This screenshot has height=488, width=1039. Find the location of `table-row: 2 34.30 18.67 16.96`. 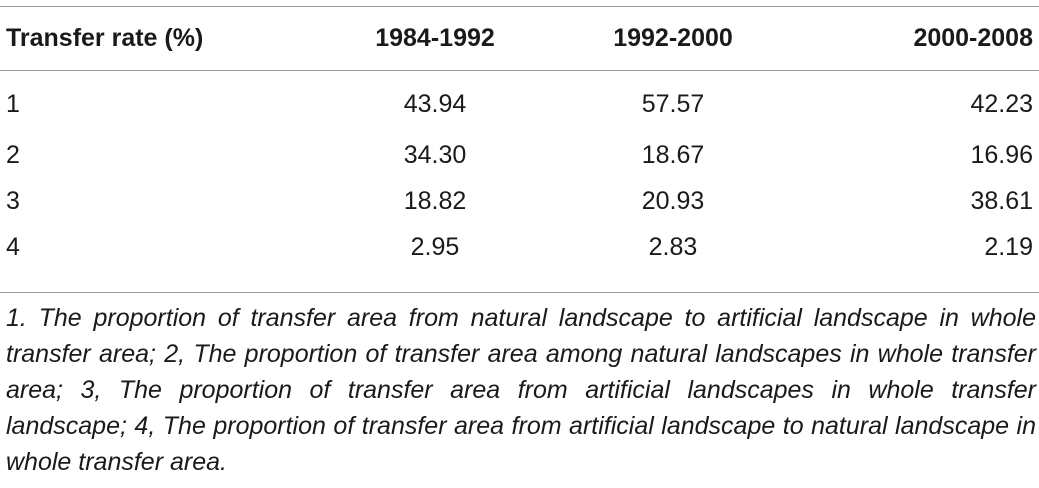

table-row: 2 34.30 18.67 16.96 is located at coordinates (519, 155).